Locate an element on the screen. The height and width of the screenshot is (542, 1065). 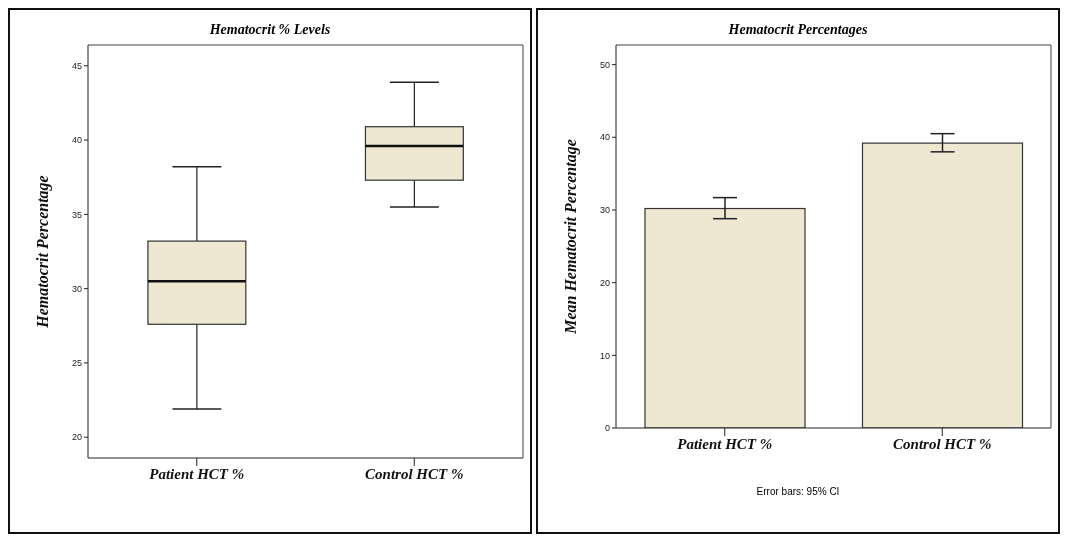
y-tick-label: 0 is located at coordinates (607, 428).